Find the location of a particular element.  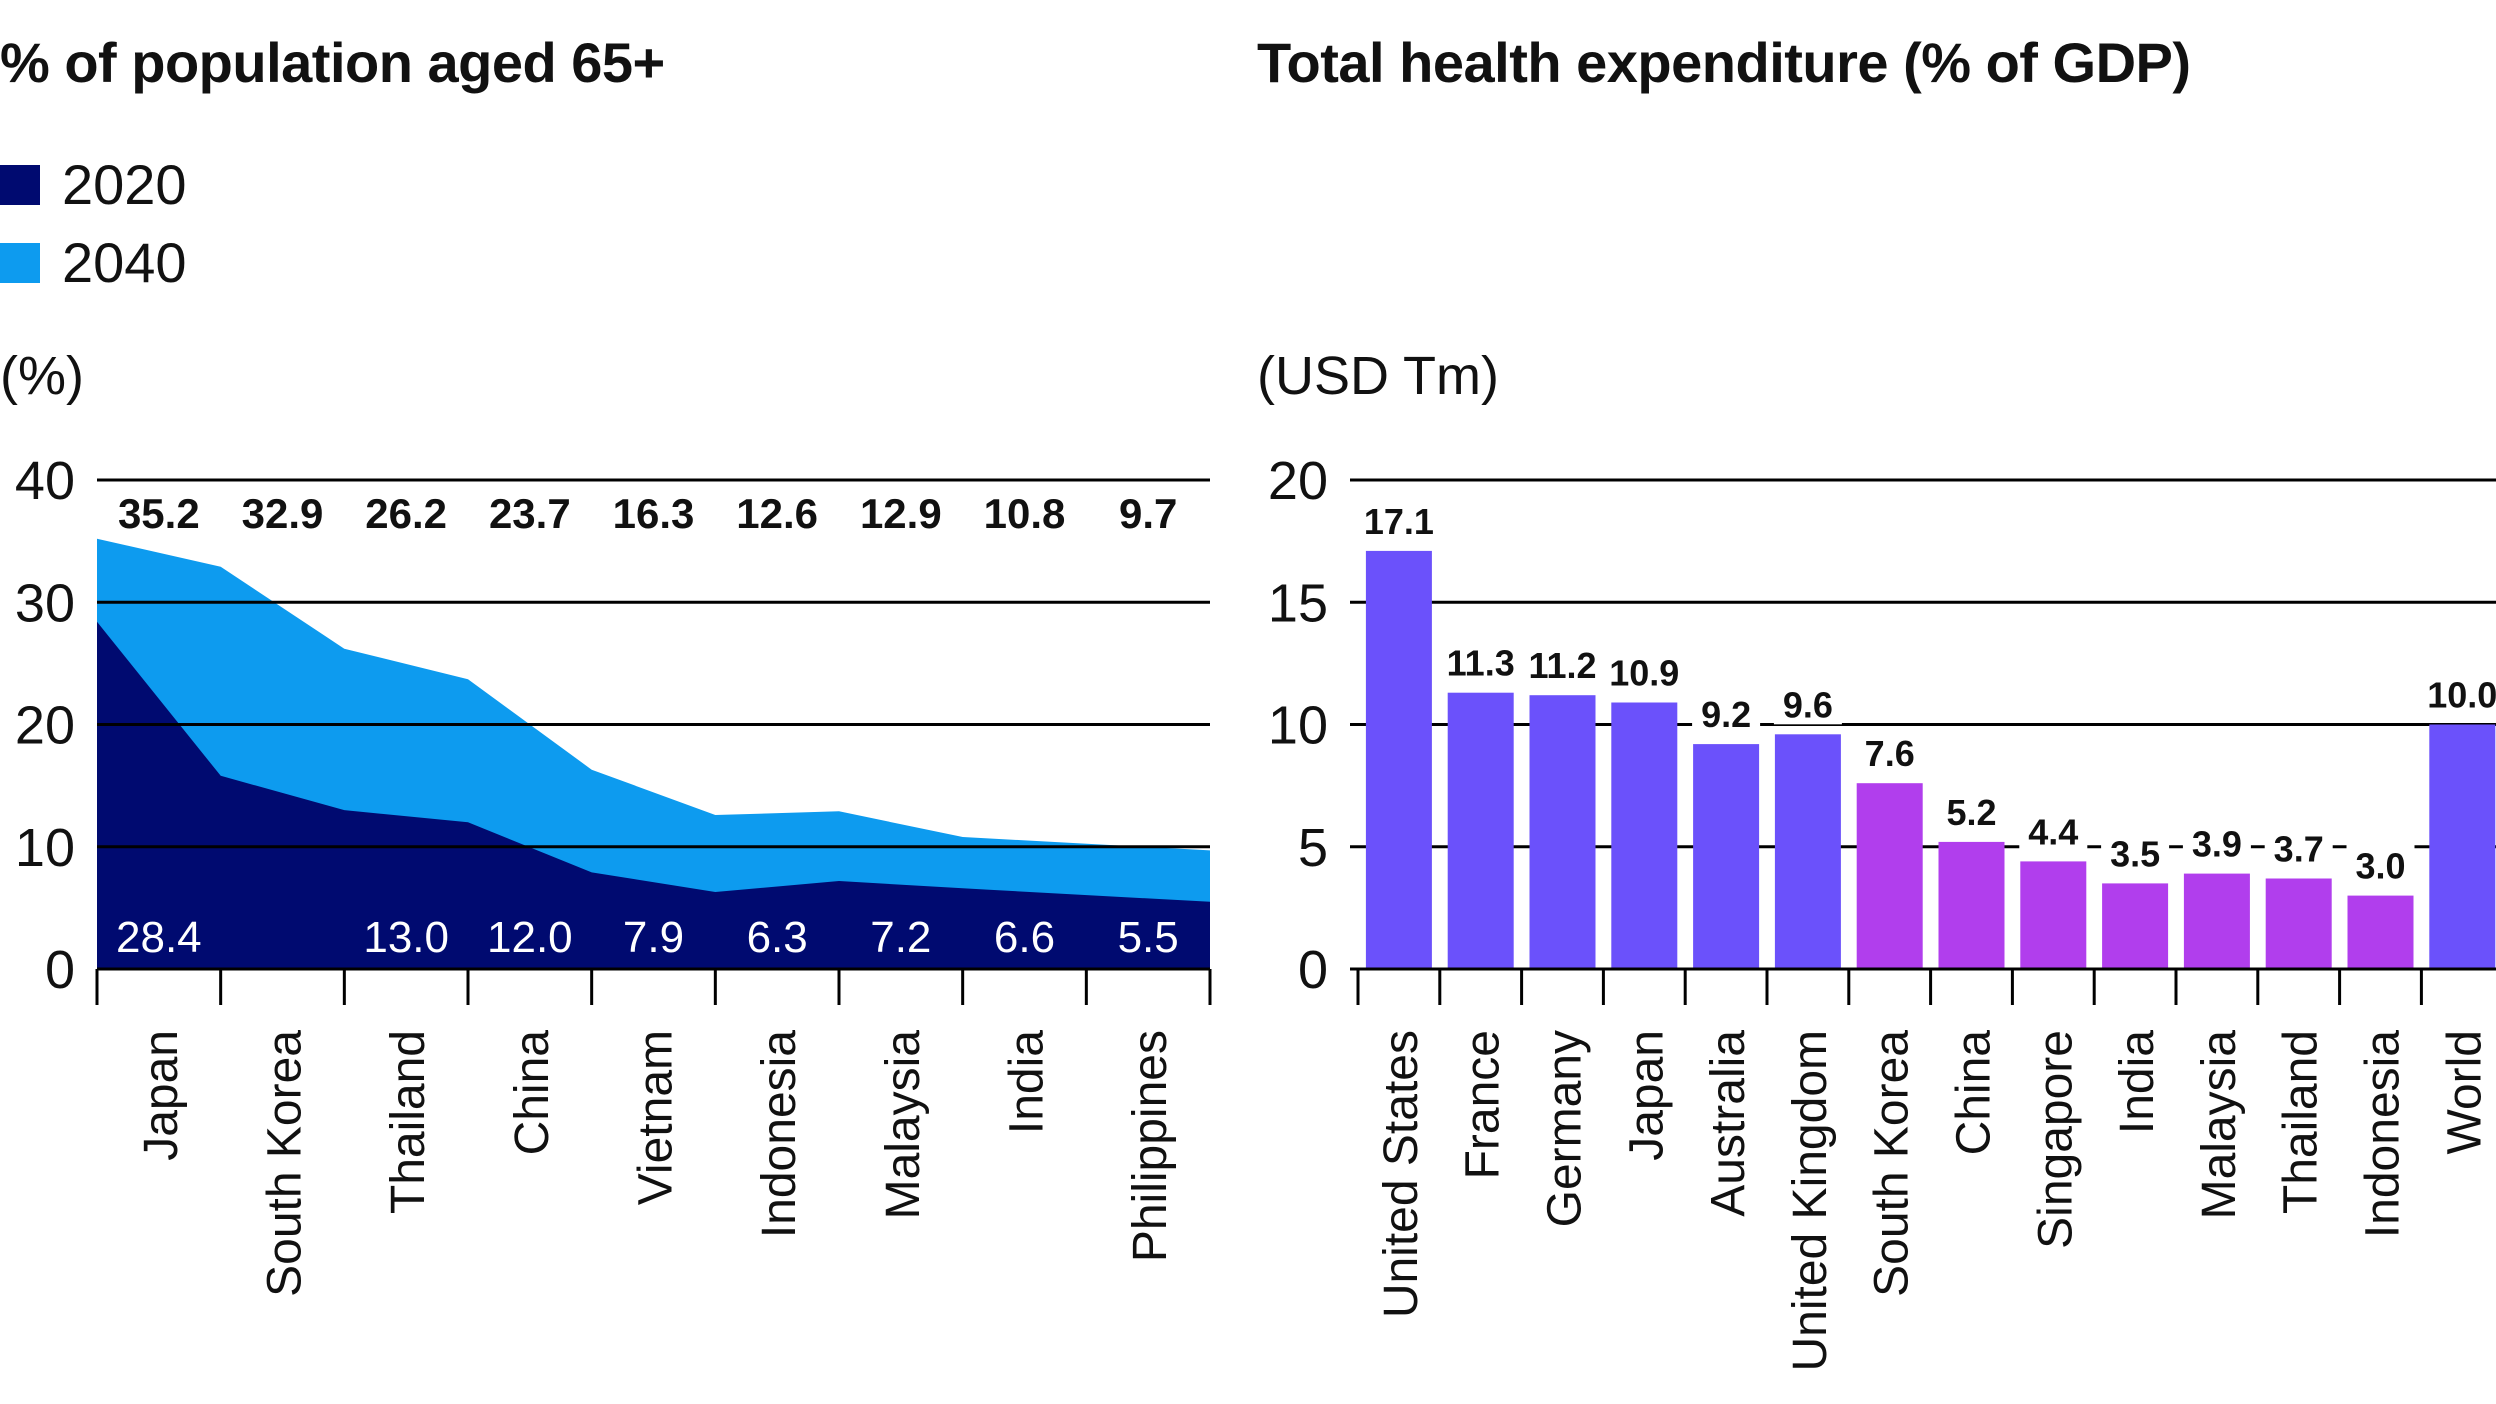

right-chart-title: Total health expenditure (% of GDP) is located at coordinates (1724, 62).